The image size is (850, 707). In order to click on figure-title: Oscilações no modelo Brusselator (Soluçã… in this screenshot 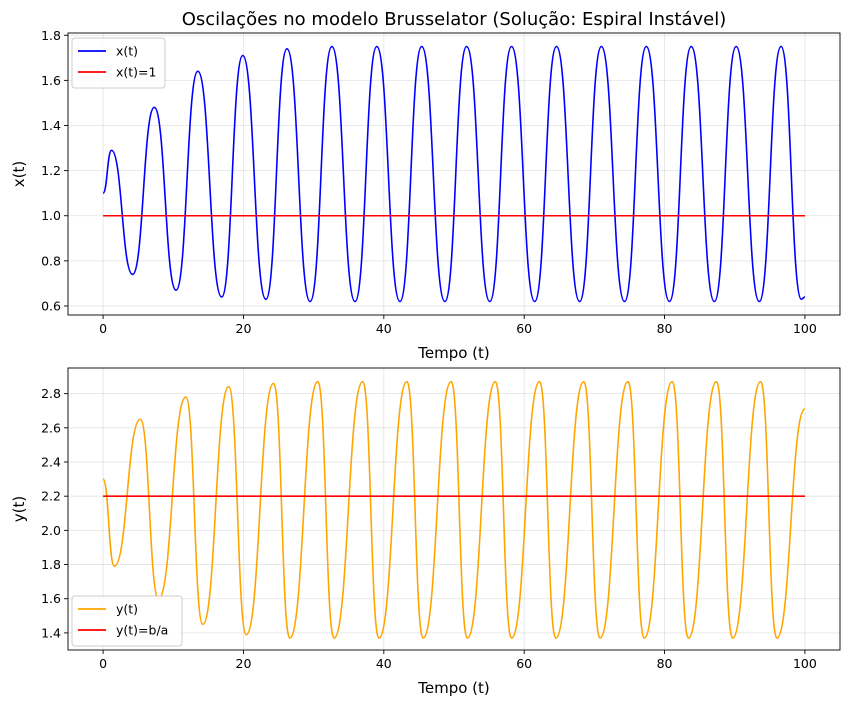, I will do `click(454, 19)`.